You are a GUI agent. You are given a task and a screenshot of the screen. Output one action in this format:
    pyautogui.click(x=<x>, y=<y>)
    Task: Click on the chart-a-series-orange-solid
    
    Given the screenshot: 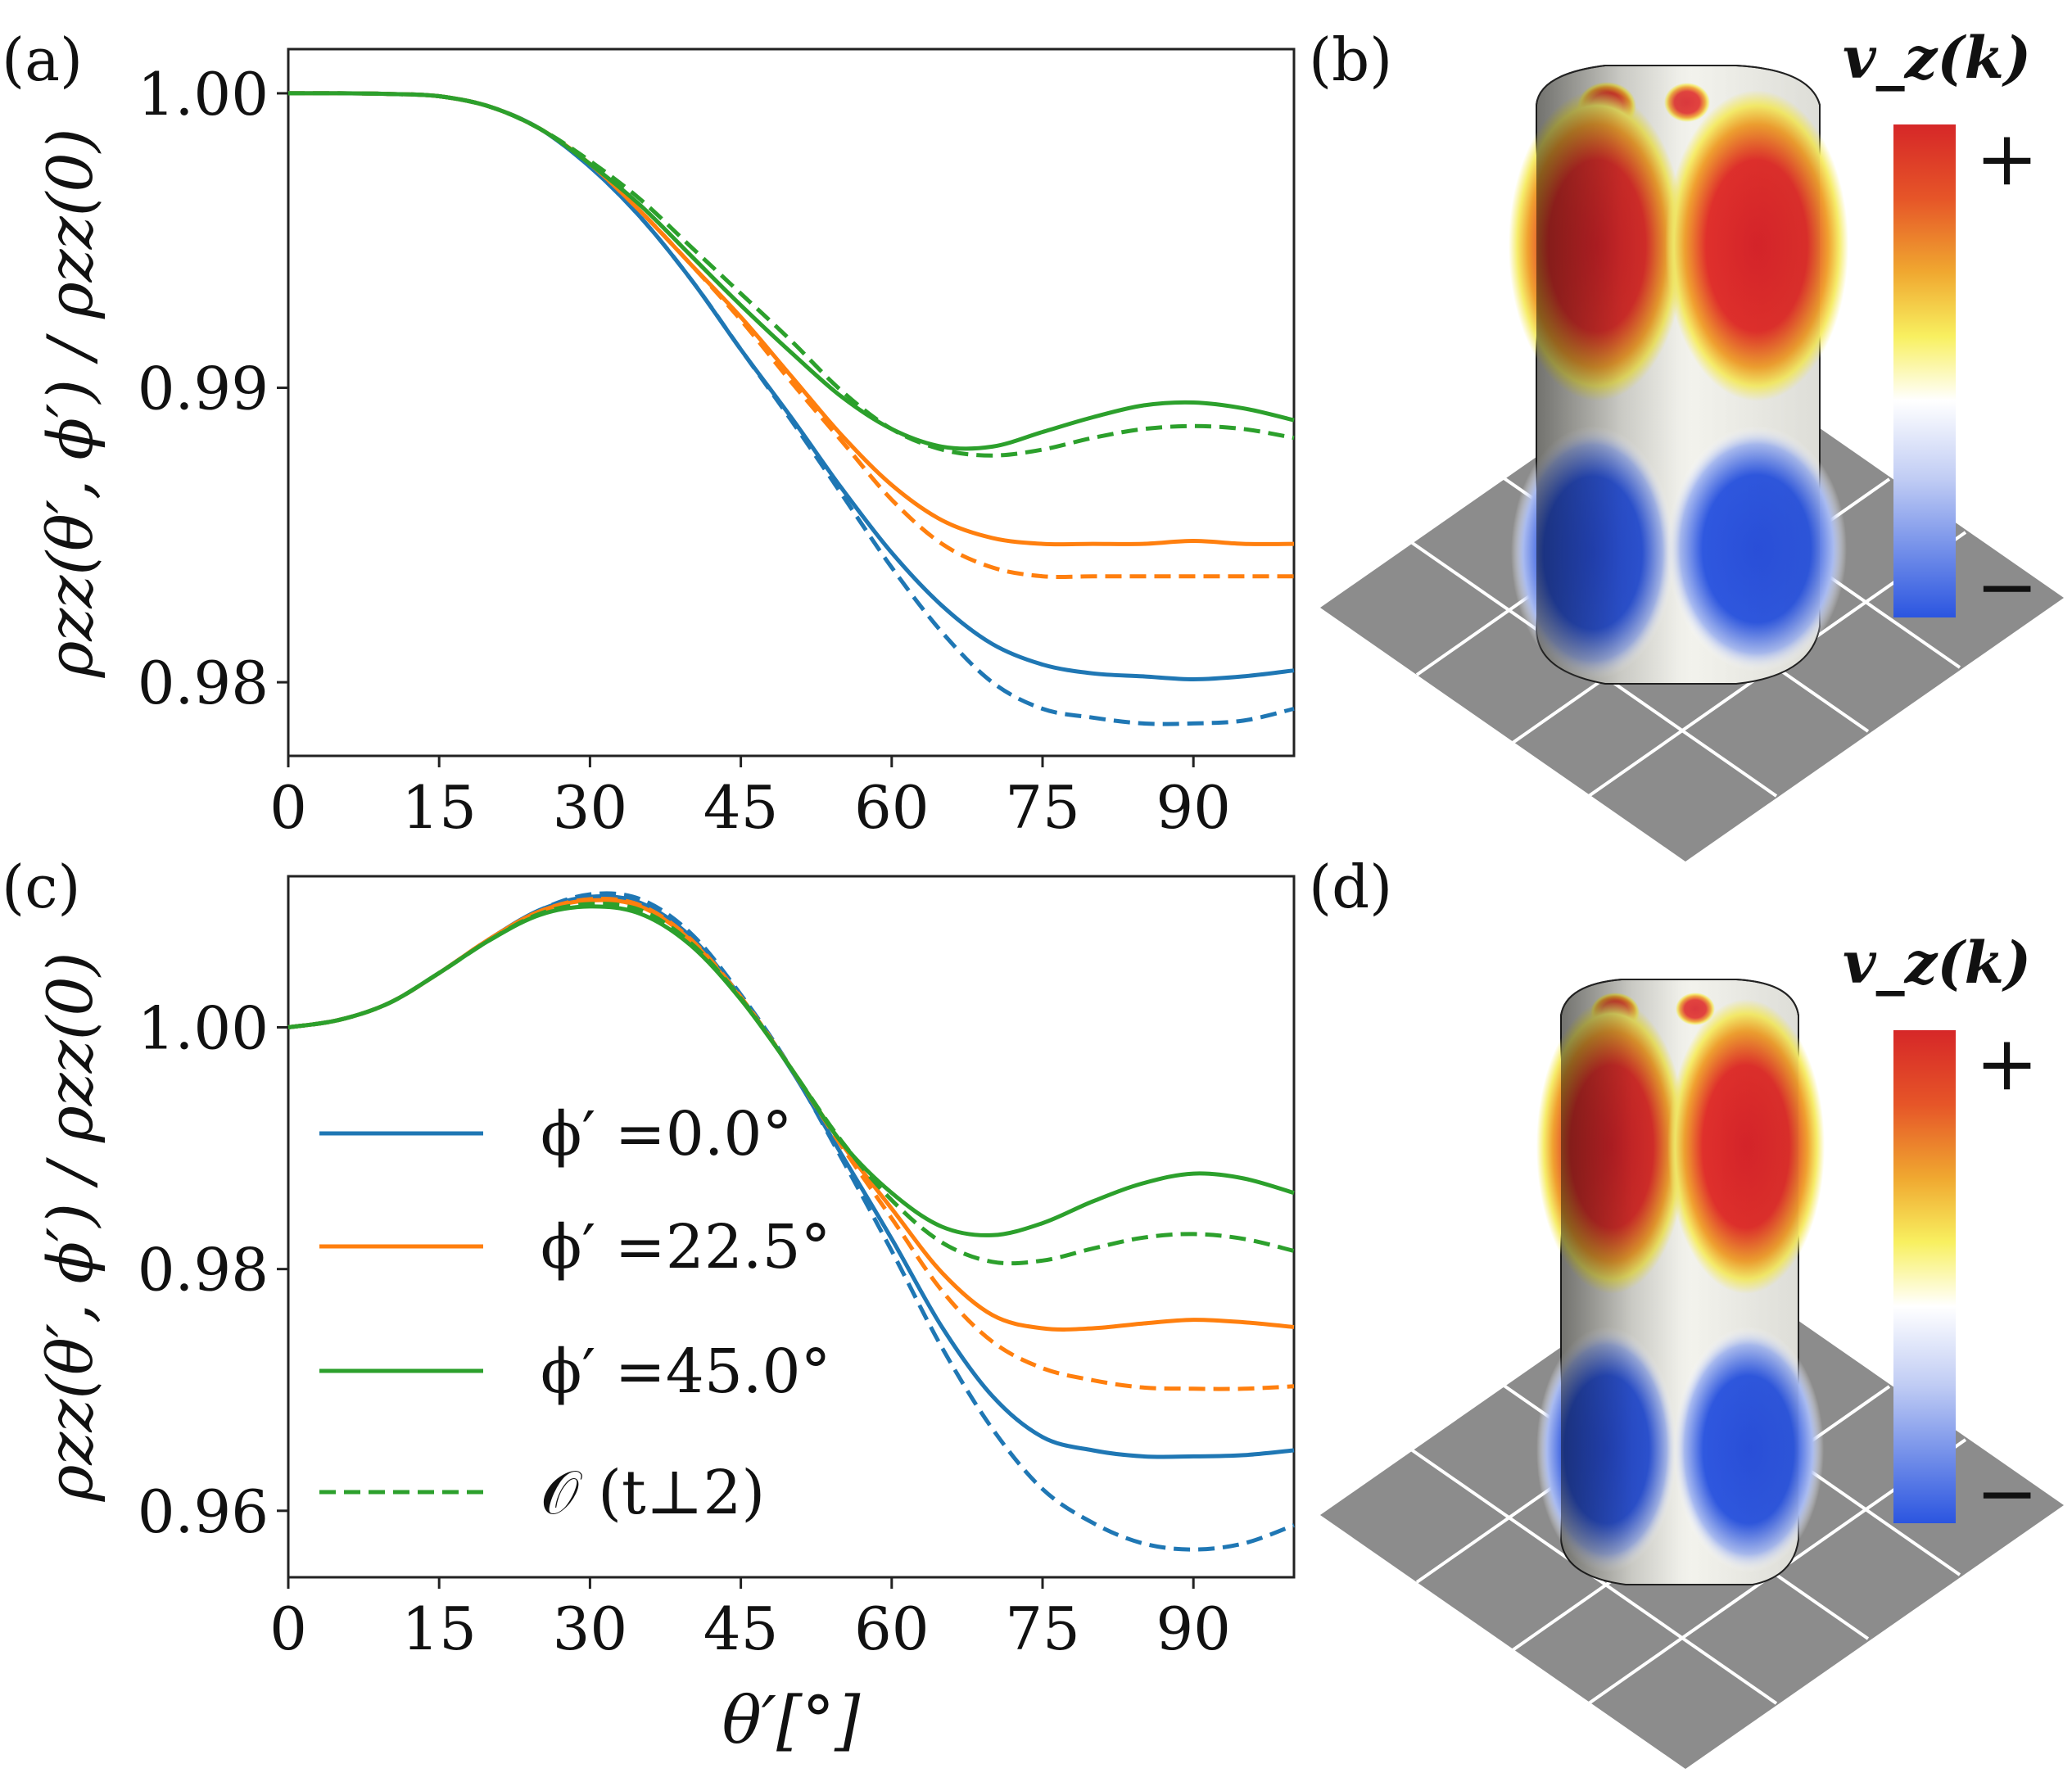 What is the action you would take?
    pyautogui.click(x=791, y=319)
    